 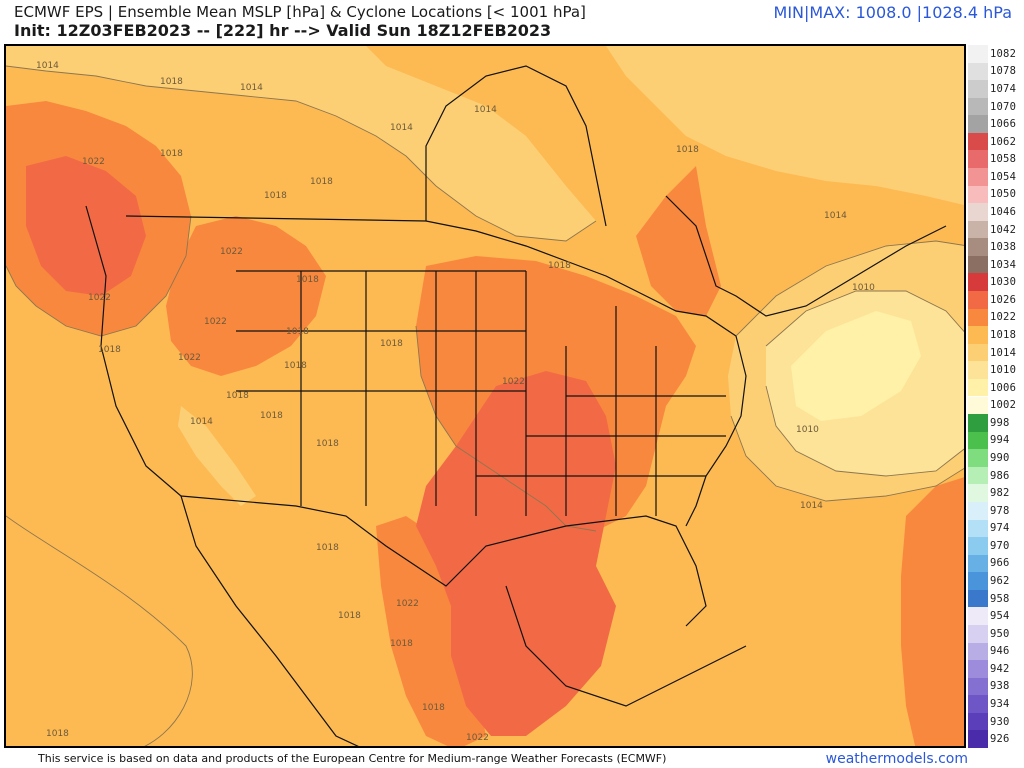 I want to click on colorbar-level: 970, so click(x=994, y=546).